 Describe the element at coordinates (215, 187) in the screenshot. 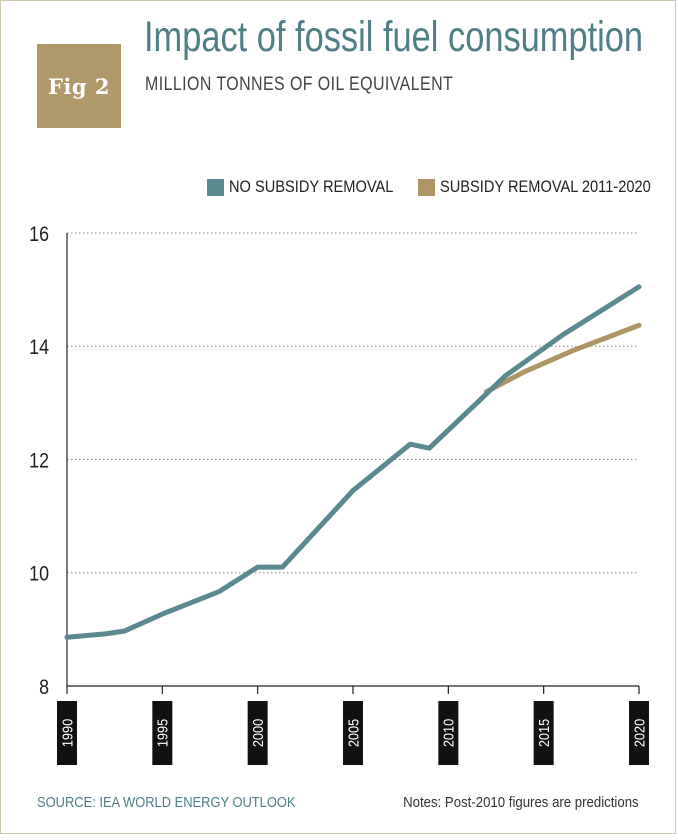

I see `legend-swatch-no-subsidy-removal` at that location.